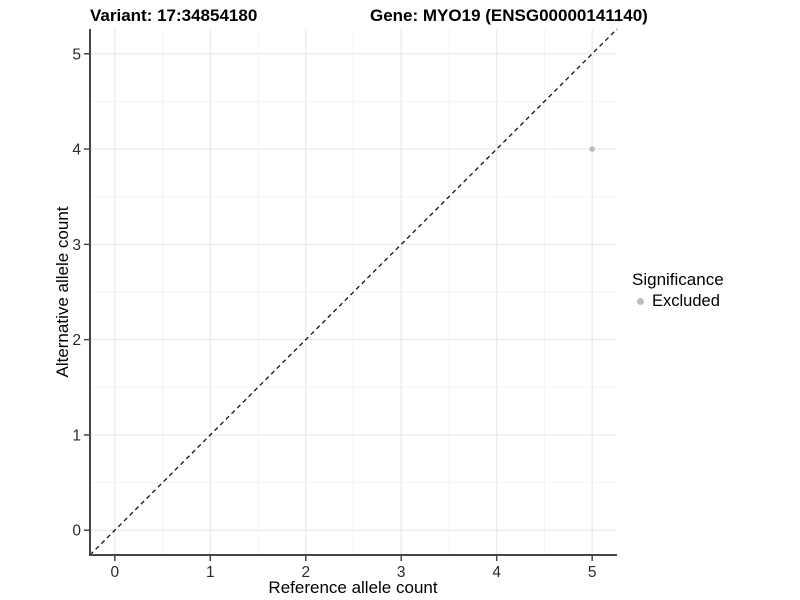  Describe the element at coordinates (592, 149) in the screenshot. I see `data-point` at that location.